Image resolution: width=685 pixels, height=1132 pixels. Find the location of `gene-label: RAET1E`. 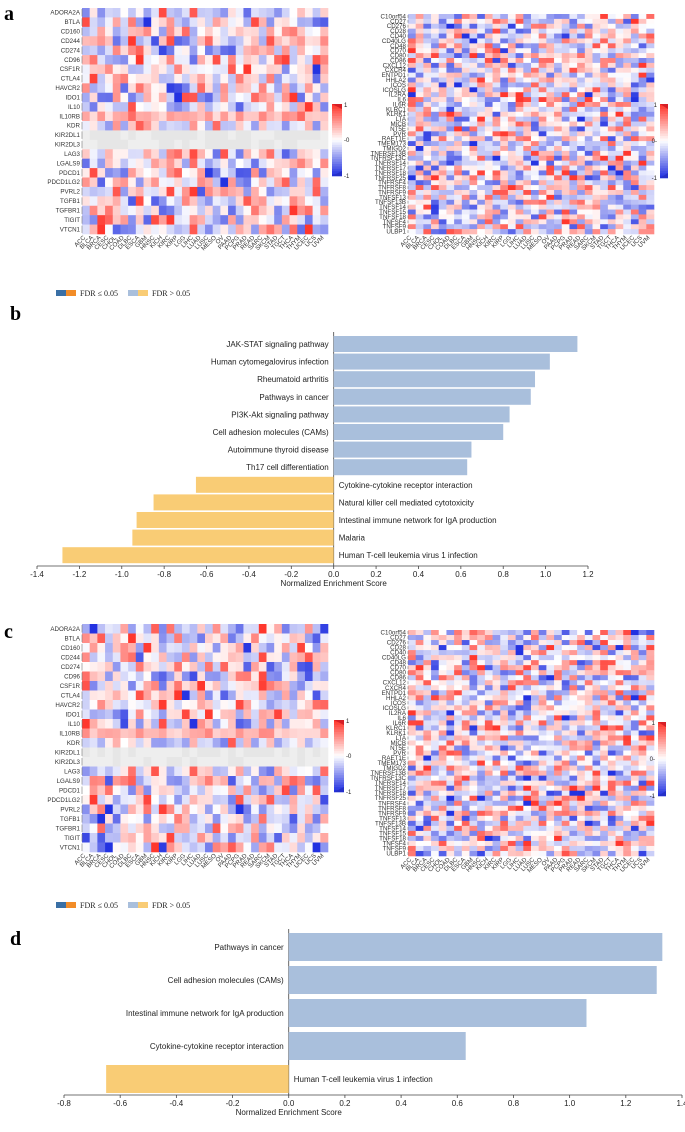

gene-label: RAET1E is located at coordinates (394, 139).